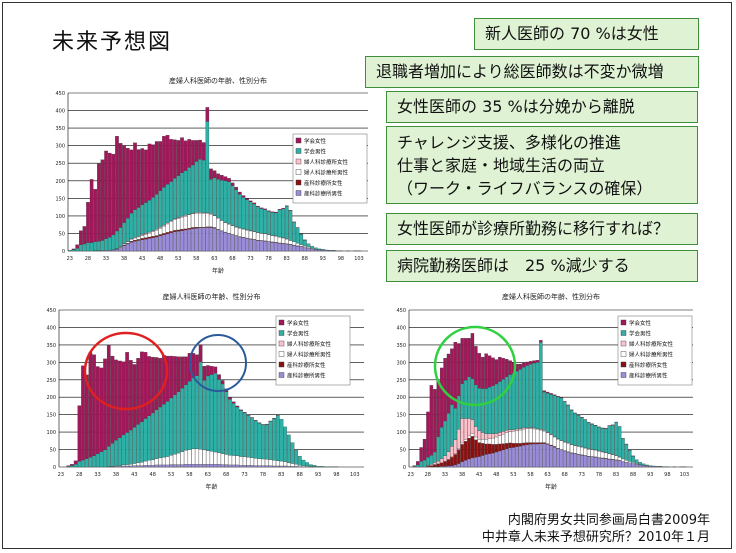 This screenshot has height=553, width=736. What do you see at coordinates (112, 42) in the screenshot?
I see `slide-title: 未来予想図` at bounding box center [112, 42].